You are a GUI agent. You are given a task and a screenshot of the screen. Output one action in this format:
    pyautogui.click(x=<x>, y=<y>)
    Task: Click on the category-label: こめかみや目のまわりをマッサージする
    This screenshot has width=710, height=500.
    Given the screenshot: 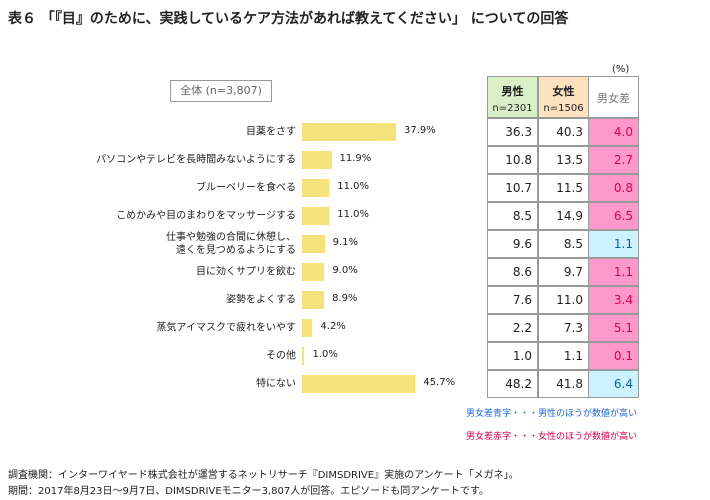 What is the action you would take?
    pyautogui.click(x=206, y=216)
    